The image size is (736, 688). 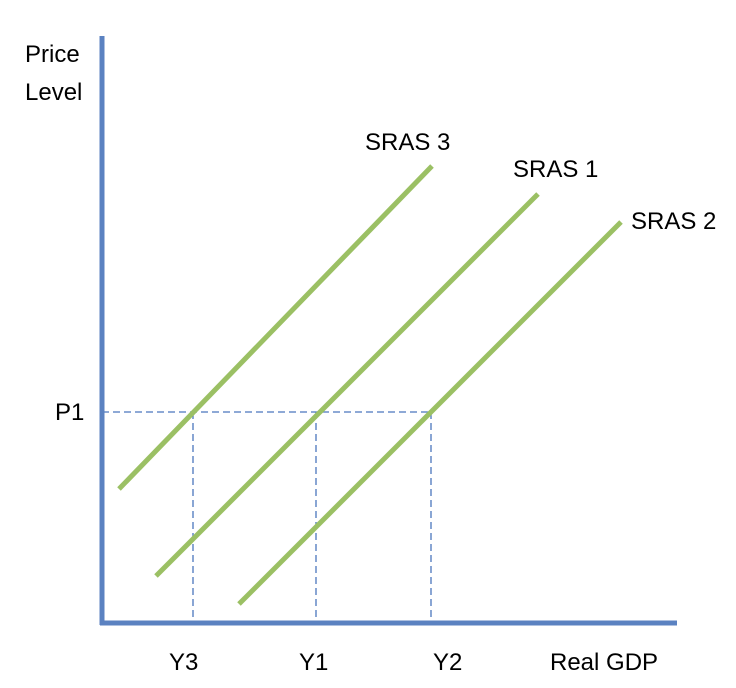 What do you see at coordinates (673, 221) in the screenshot?
I see `sras-2-label: SRAS 2` at bounding box center [673, 221].